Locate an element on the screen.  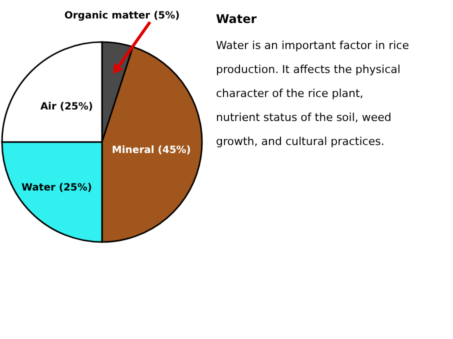
slice-label: Air (25%) is located at coordinates (66, 107).